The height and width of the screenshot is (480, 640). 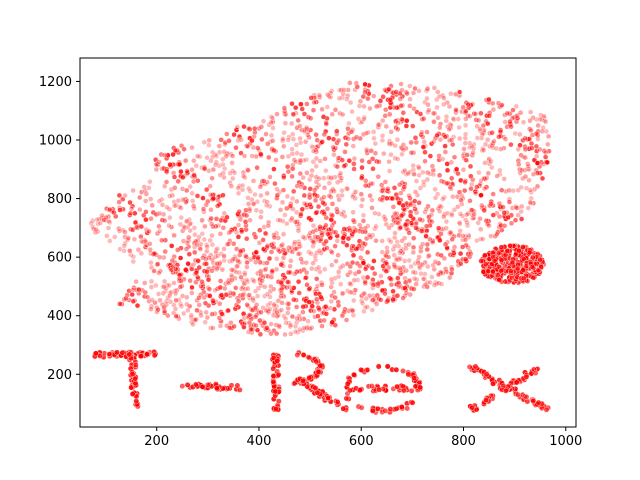 I want to click on y-tick-label: 1200, so click(x=55, y=82).